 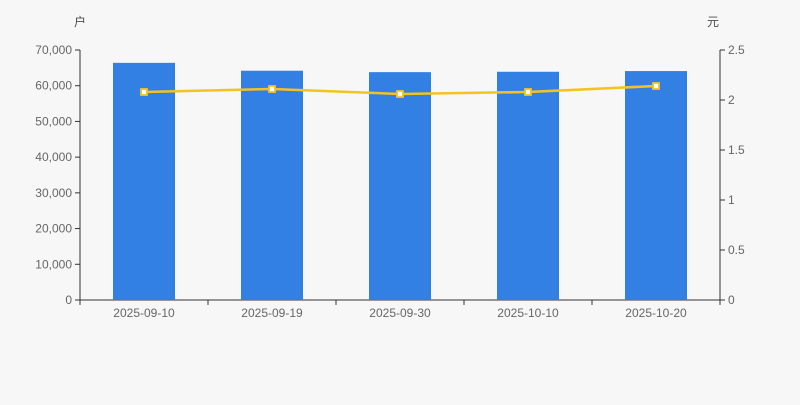 I want to click on right-axis-tick-label: 0, so click(x=731, y=300).